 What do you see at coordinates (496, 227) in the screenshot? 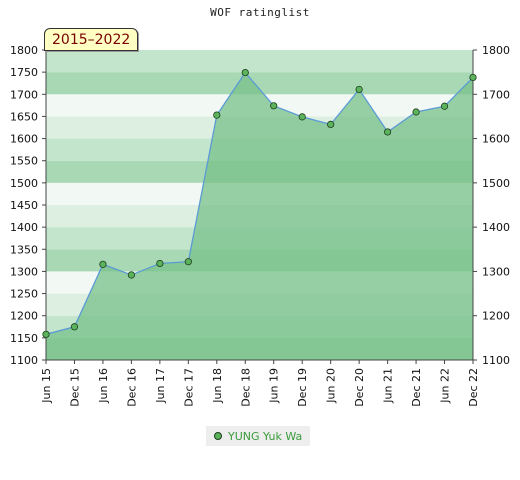
I see `y-tick-label-right: 1400` at bounding box center [496, 227].